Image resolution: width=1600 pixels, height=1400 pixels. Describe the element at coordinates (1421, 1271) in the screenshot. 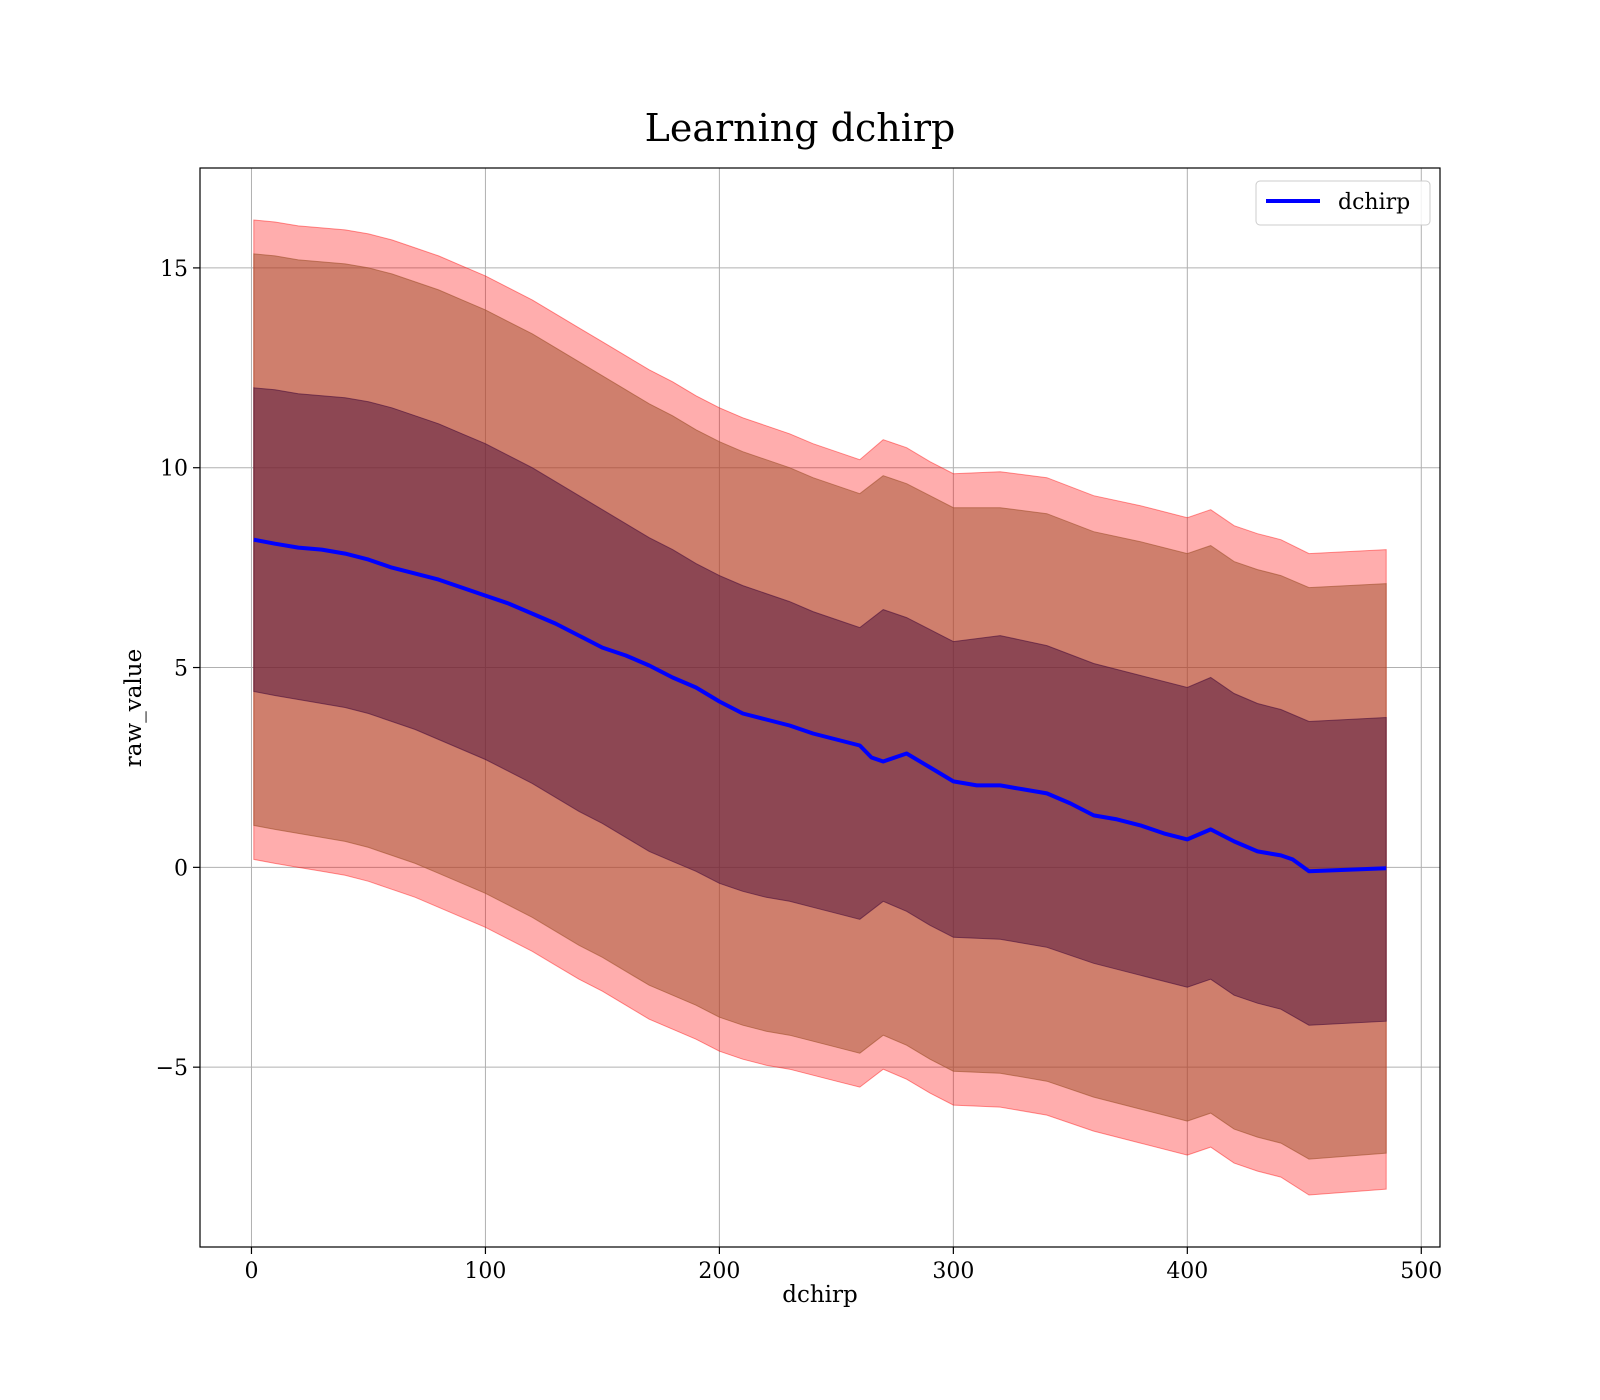

I see `x-tick-label-5: 500` at that location.